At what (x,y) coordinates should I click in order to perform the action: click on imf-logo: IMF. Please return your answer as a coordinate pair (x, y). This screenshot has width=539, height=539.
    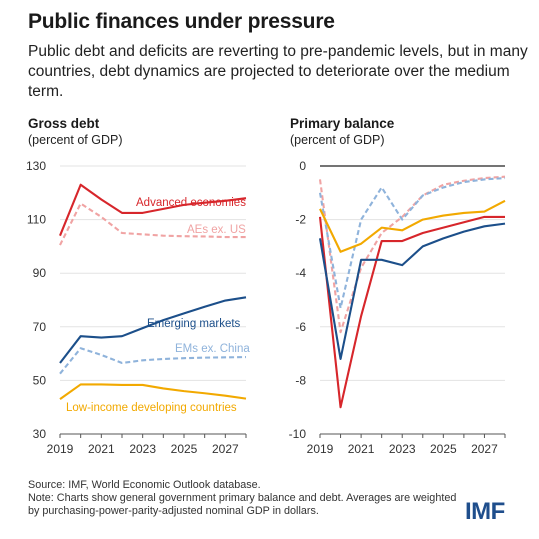
    Looking at the image, I should click on (485, 511).